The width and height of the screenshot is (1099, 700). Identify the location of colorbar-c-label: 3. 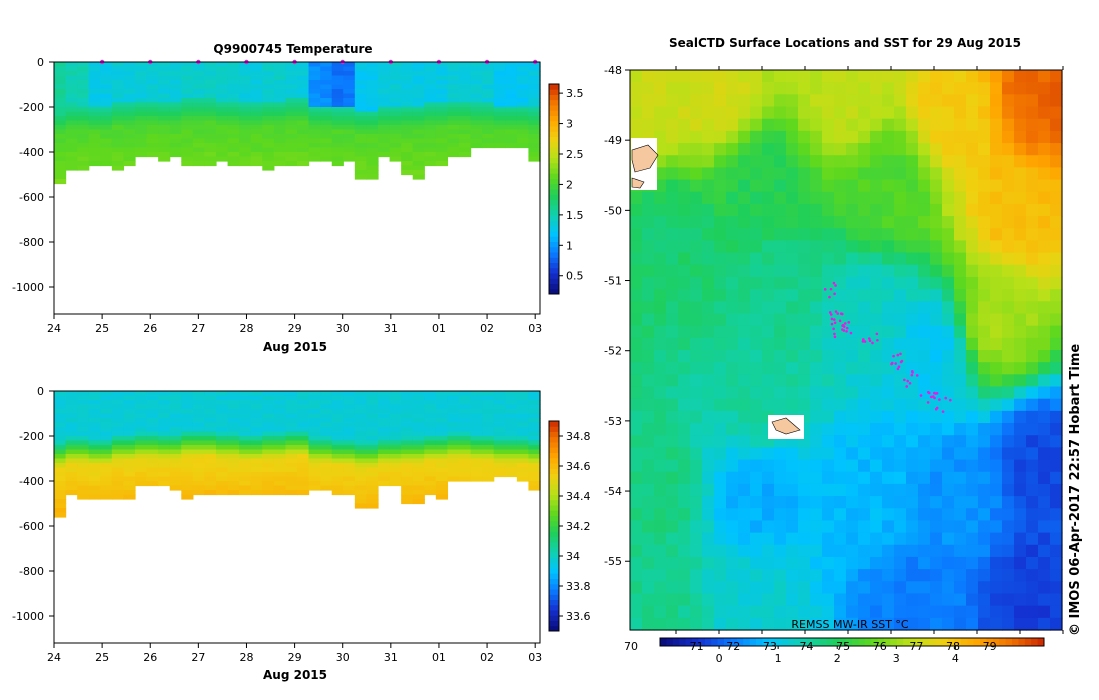
(896, 658).